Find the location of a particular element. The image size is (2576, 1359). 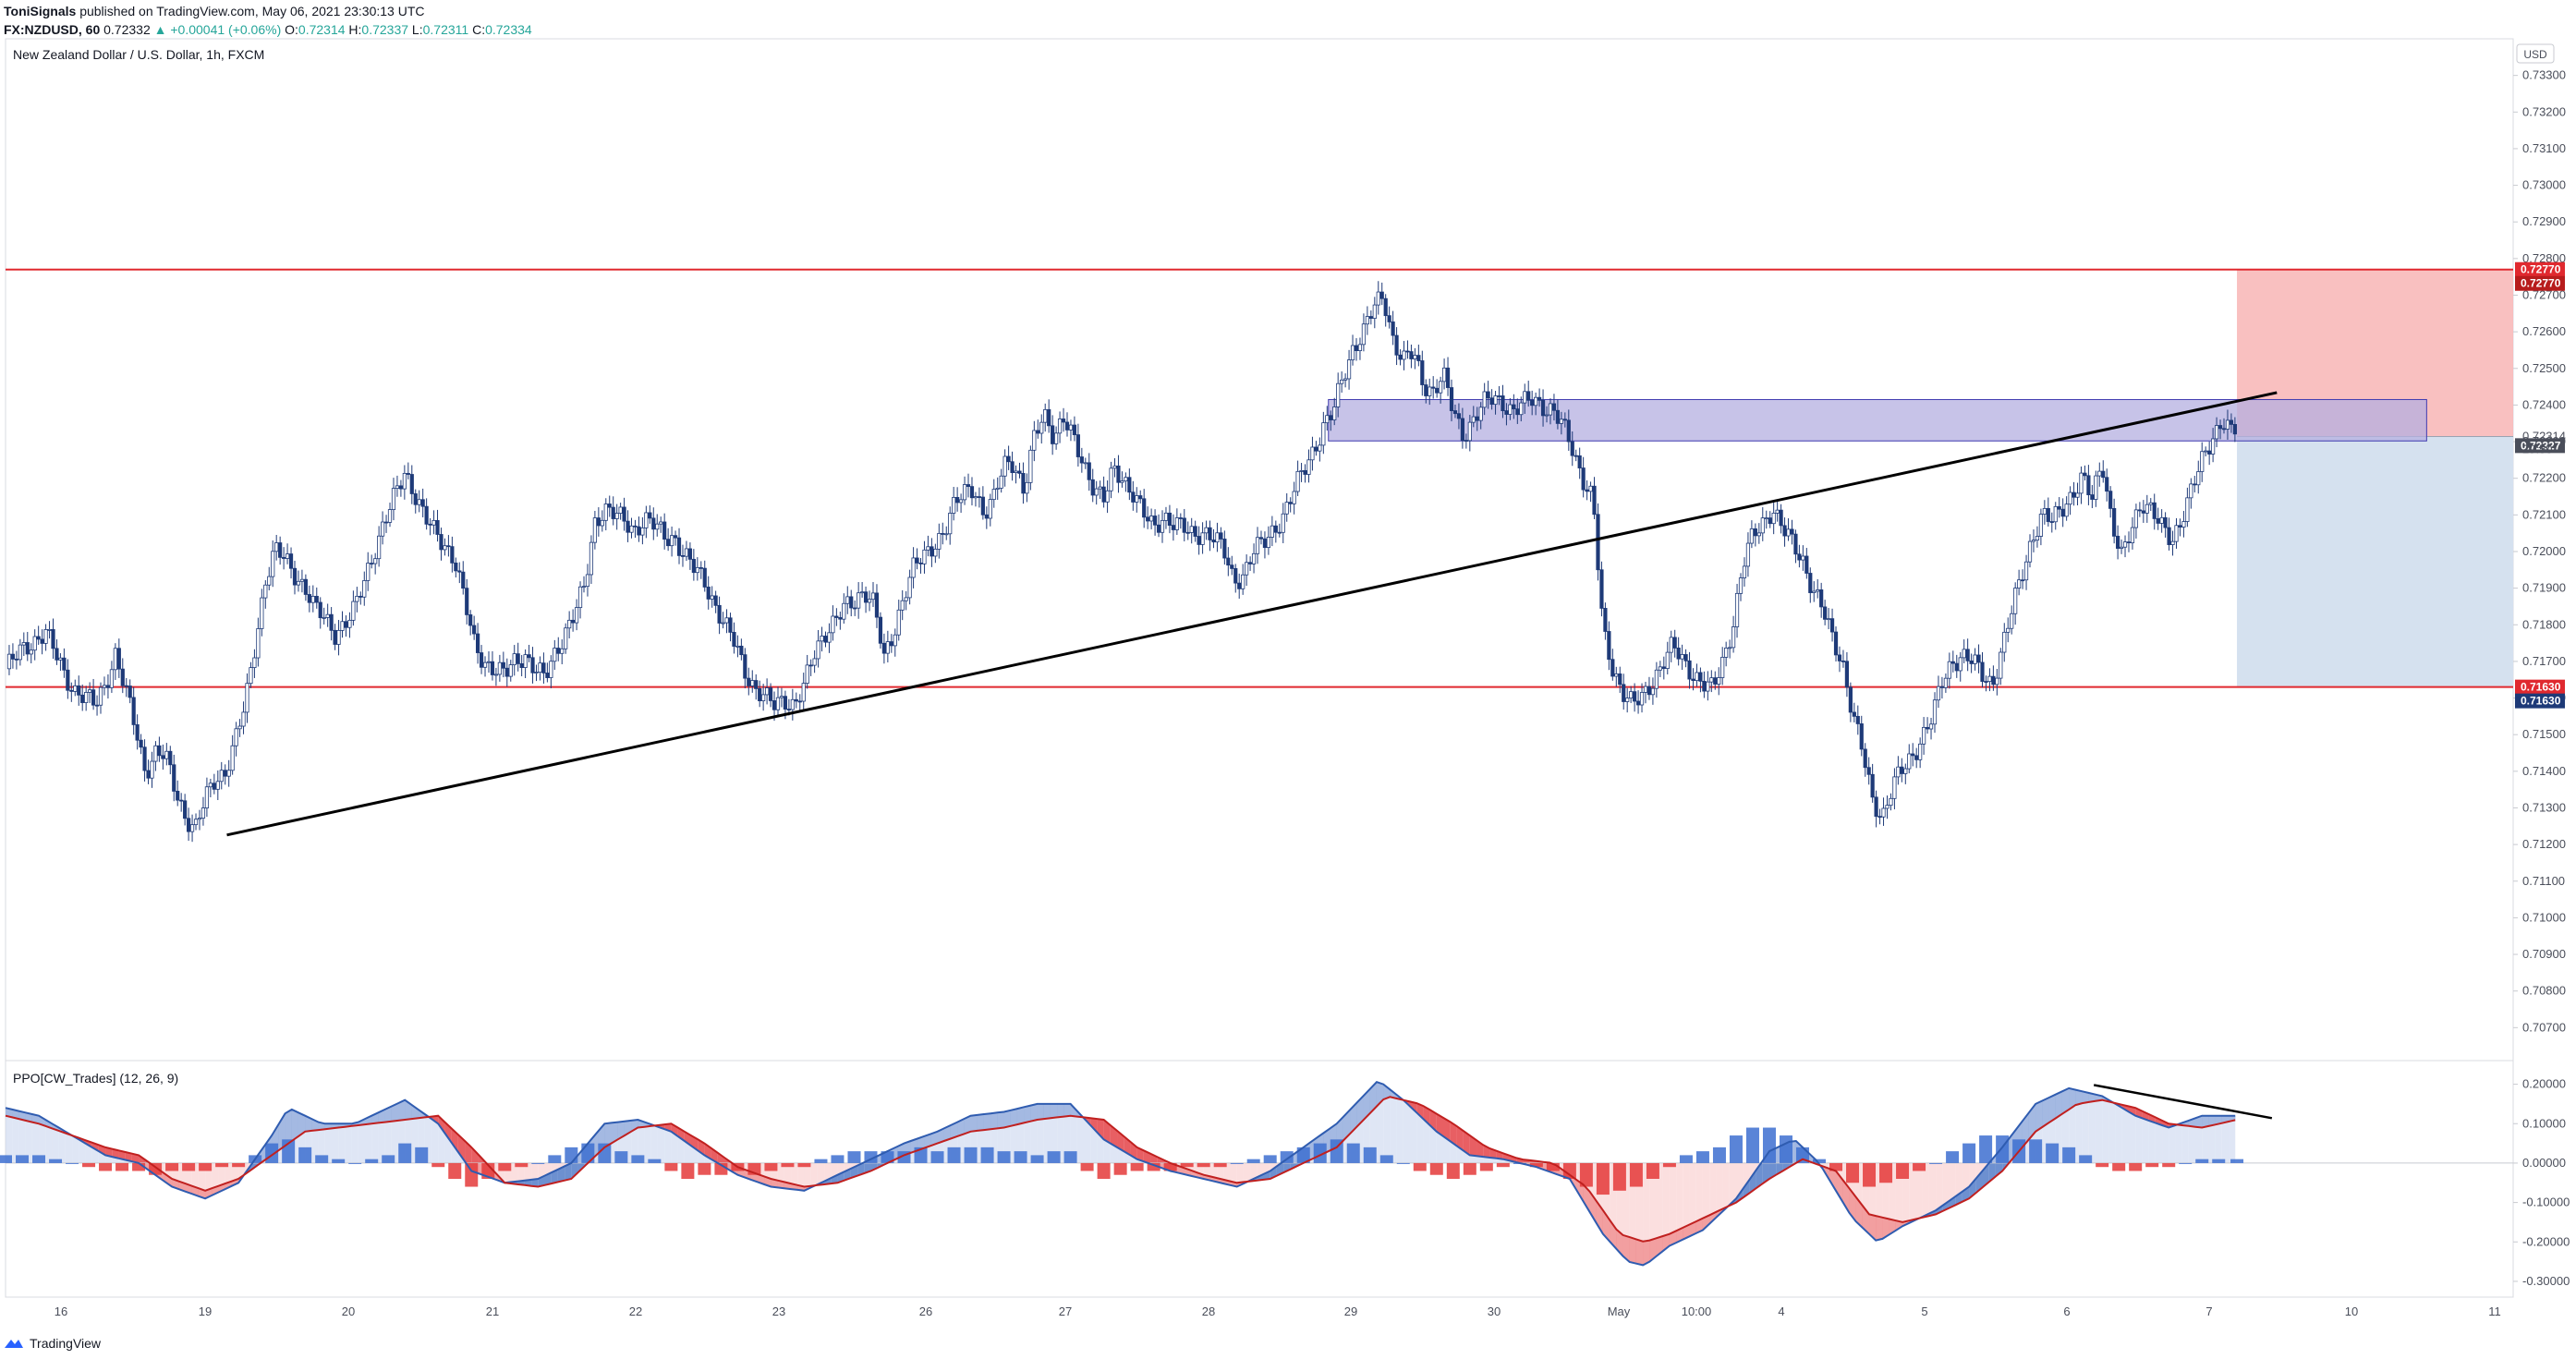

price-tag is located at coordinates (2540, 687).